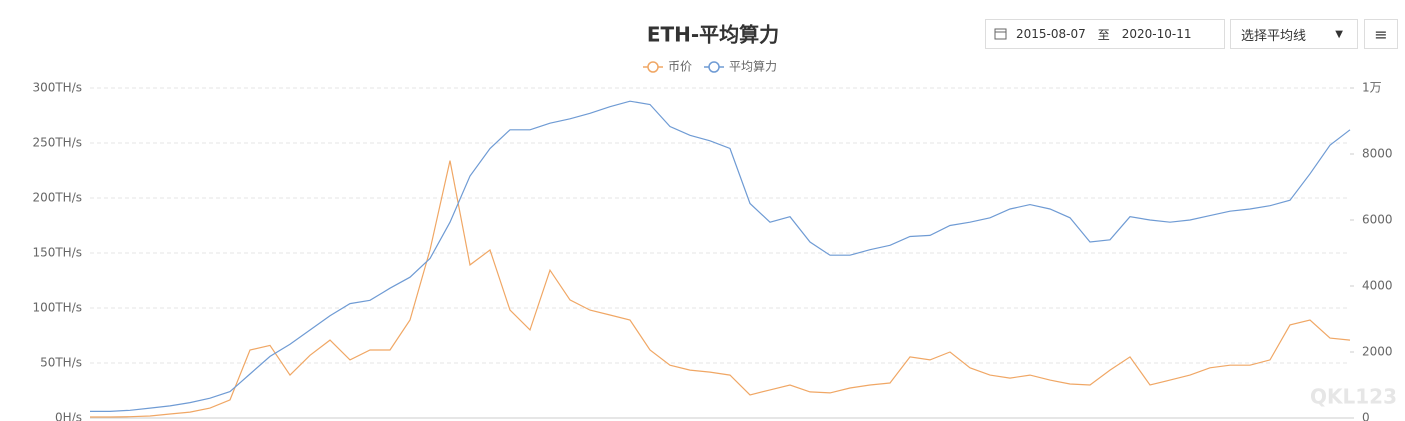 This screenshot has height=421, width=1405. Describe the element at coordinates (1051, 34) in the screenshot. I see `start-date: 2015-08-07` at that location.